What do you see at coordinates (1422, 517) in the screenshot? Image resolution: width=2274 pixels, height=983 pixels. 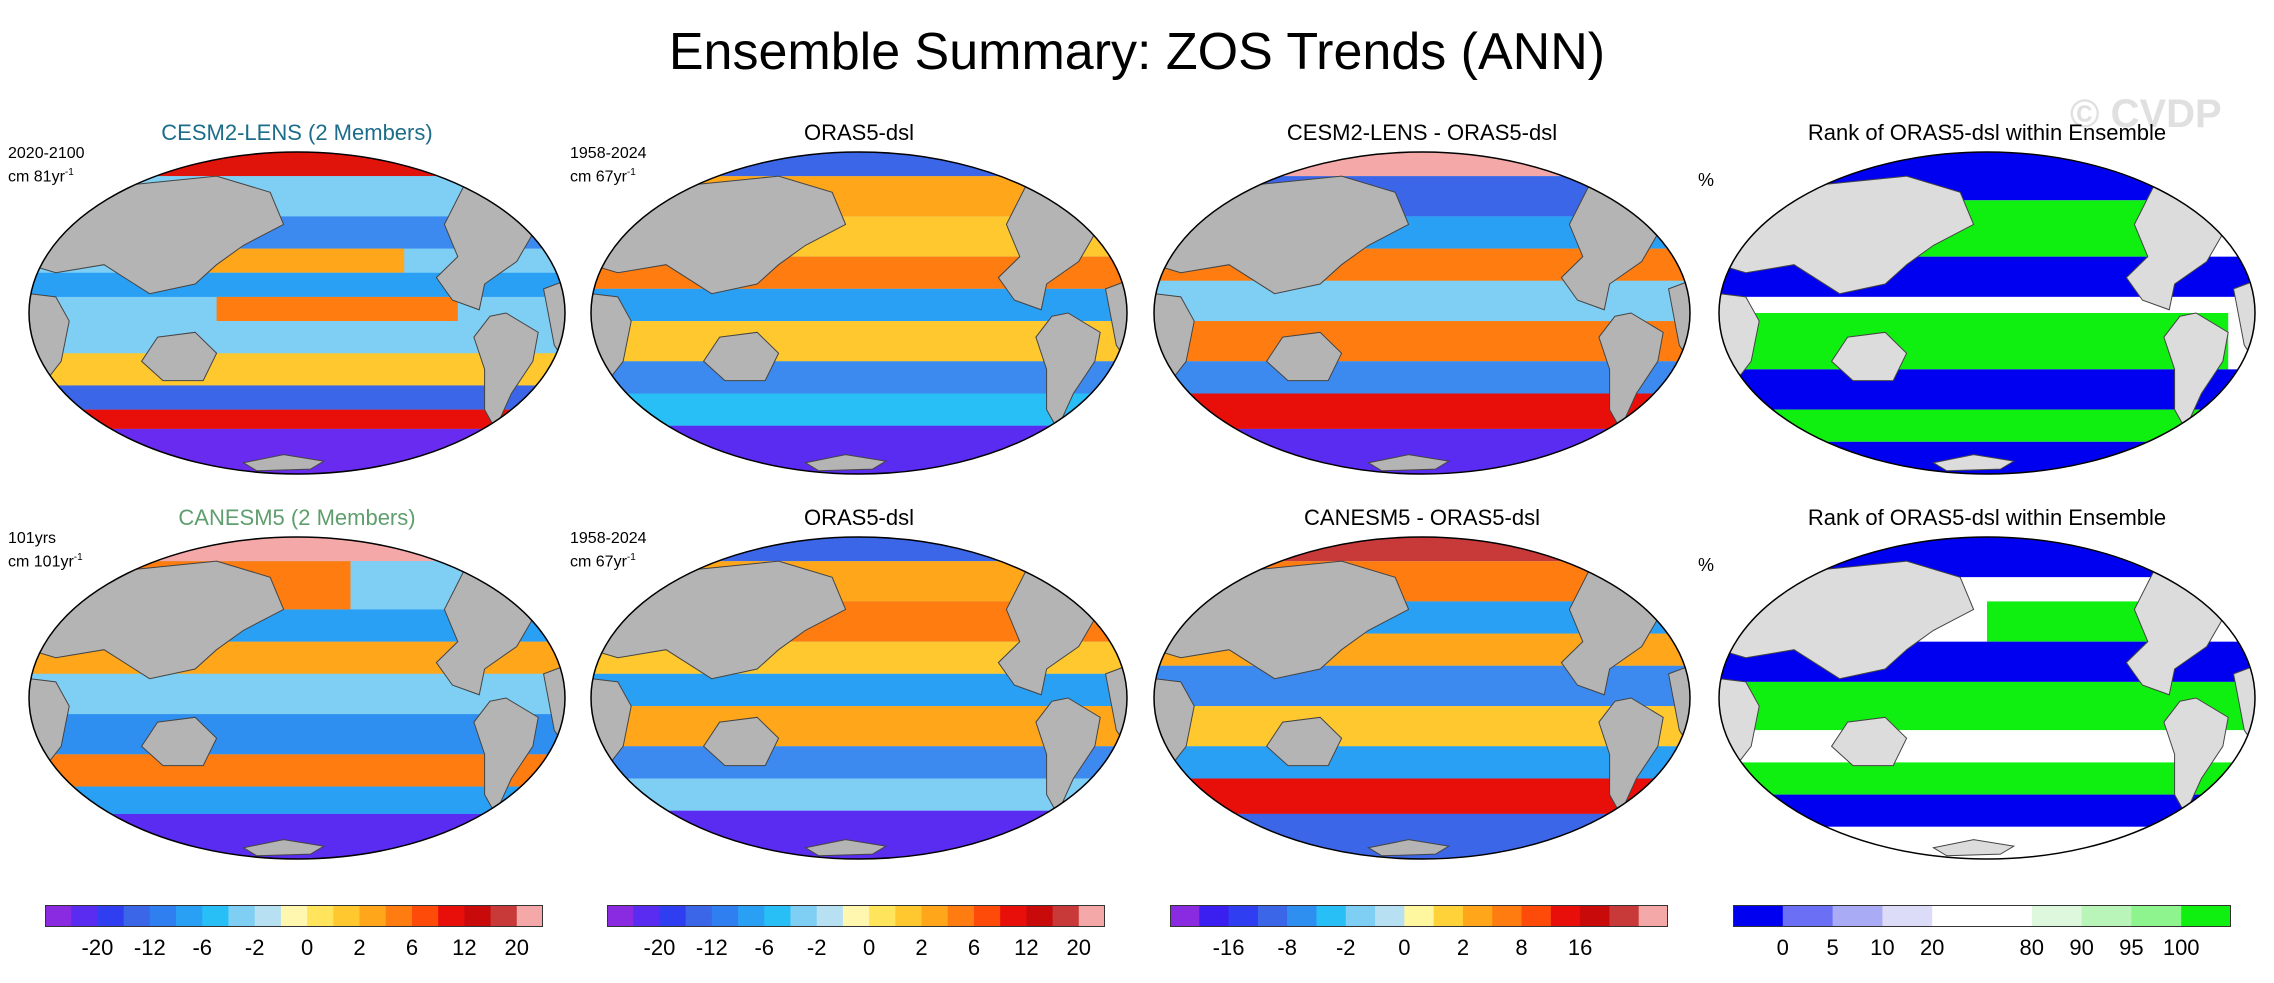 I see `panel-title: CANESM5 - ORAS5-dsl` at bounding box center [1422, 517].